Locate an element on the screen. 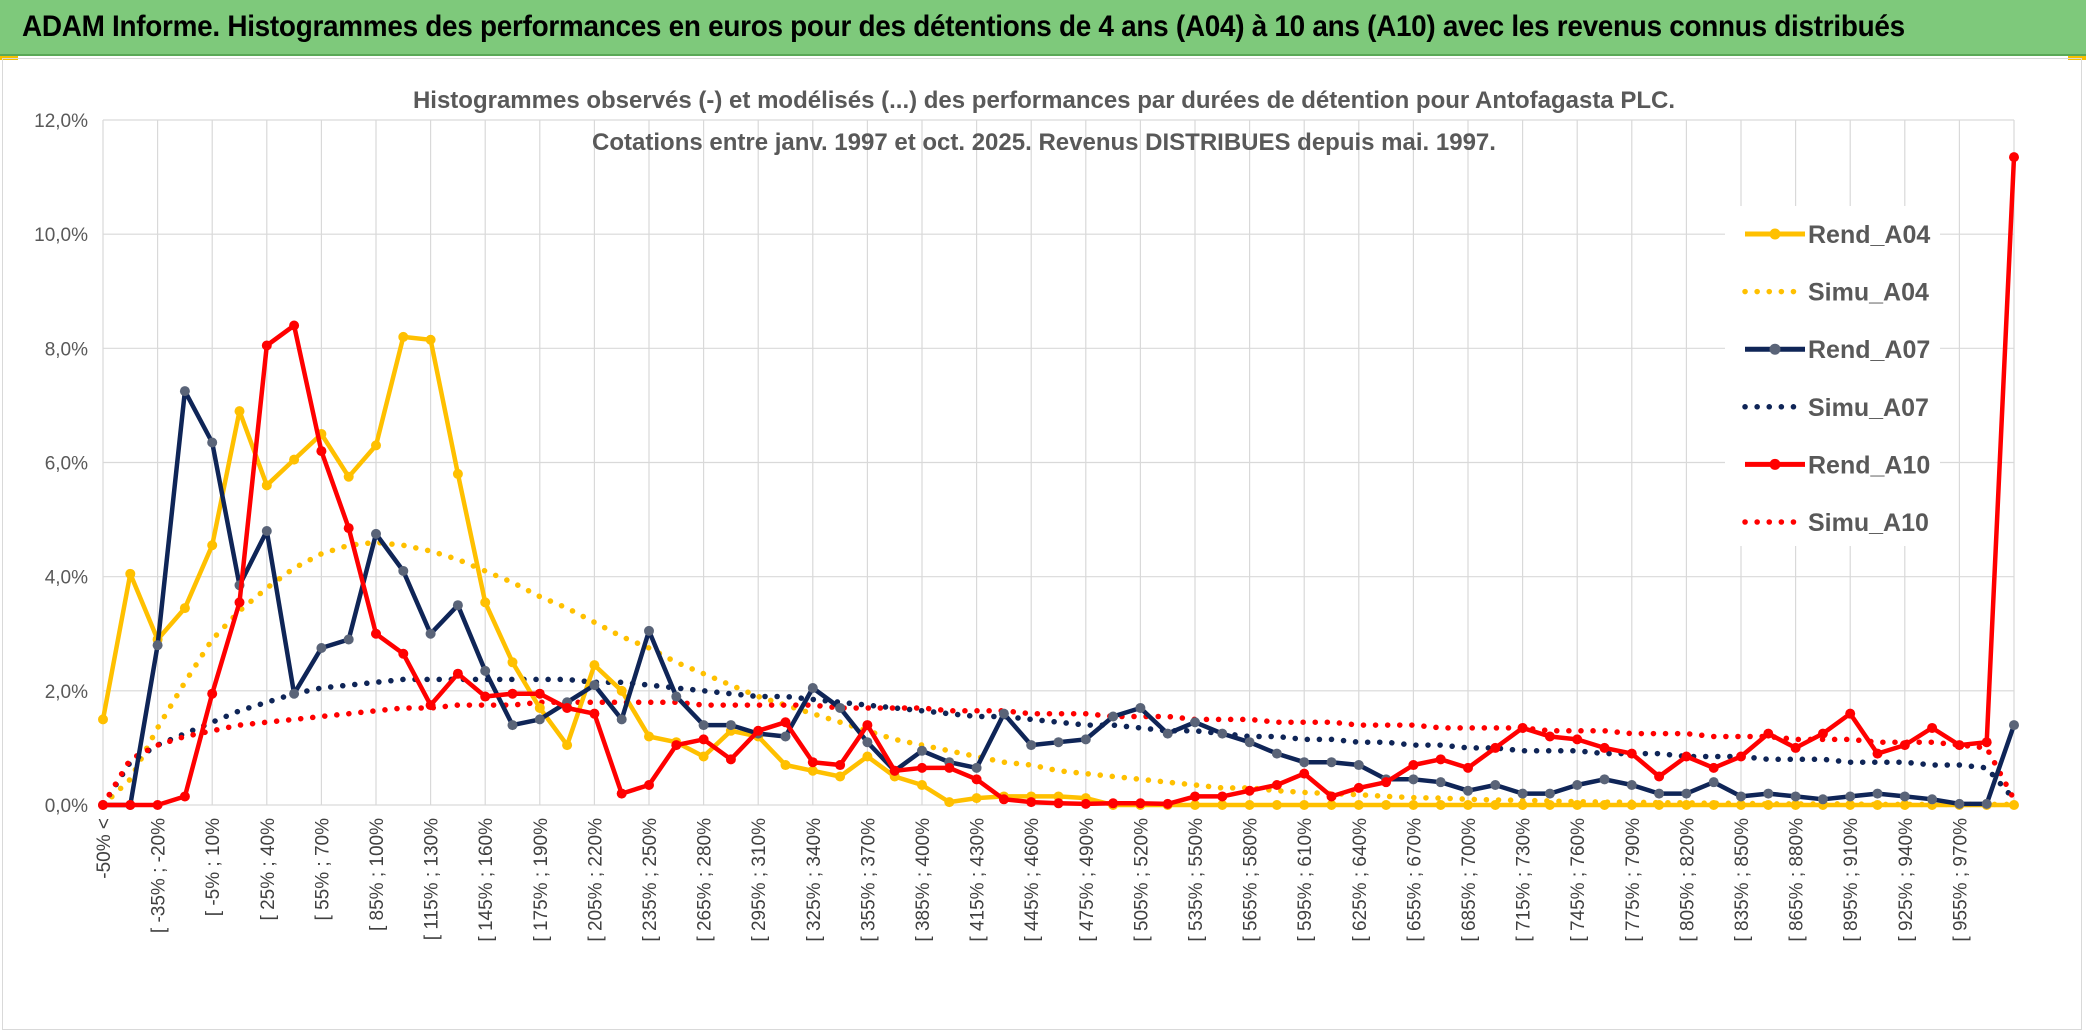 The height and width of the screenshot is (1033, 2086). y-tick-label: 2,0% is located at coordinates (66, 692).